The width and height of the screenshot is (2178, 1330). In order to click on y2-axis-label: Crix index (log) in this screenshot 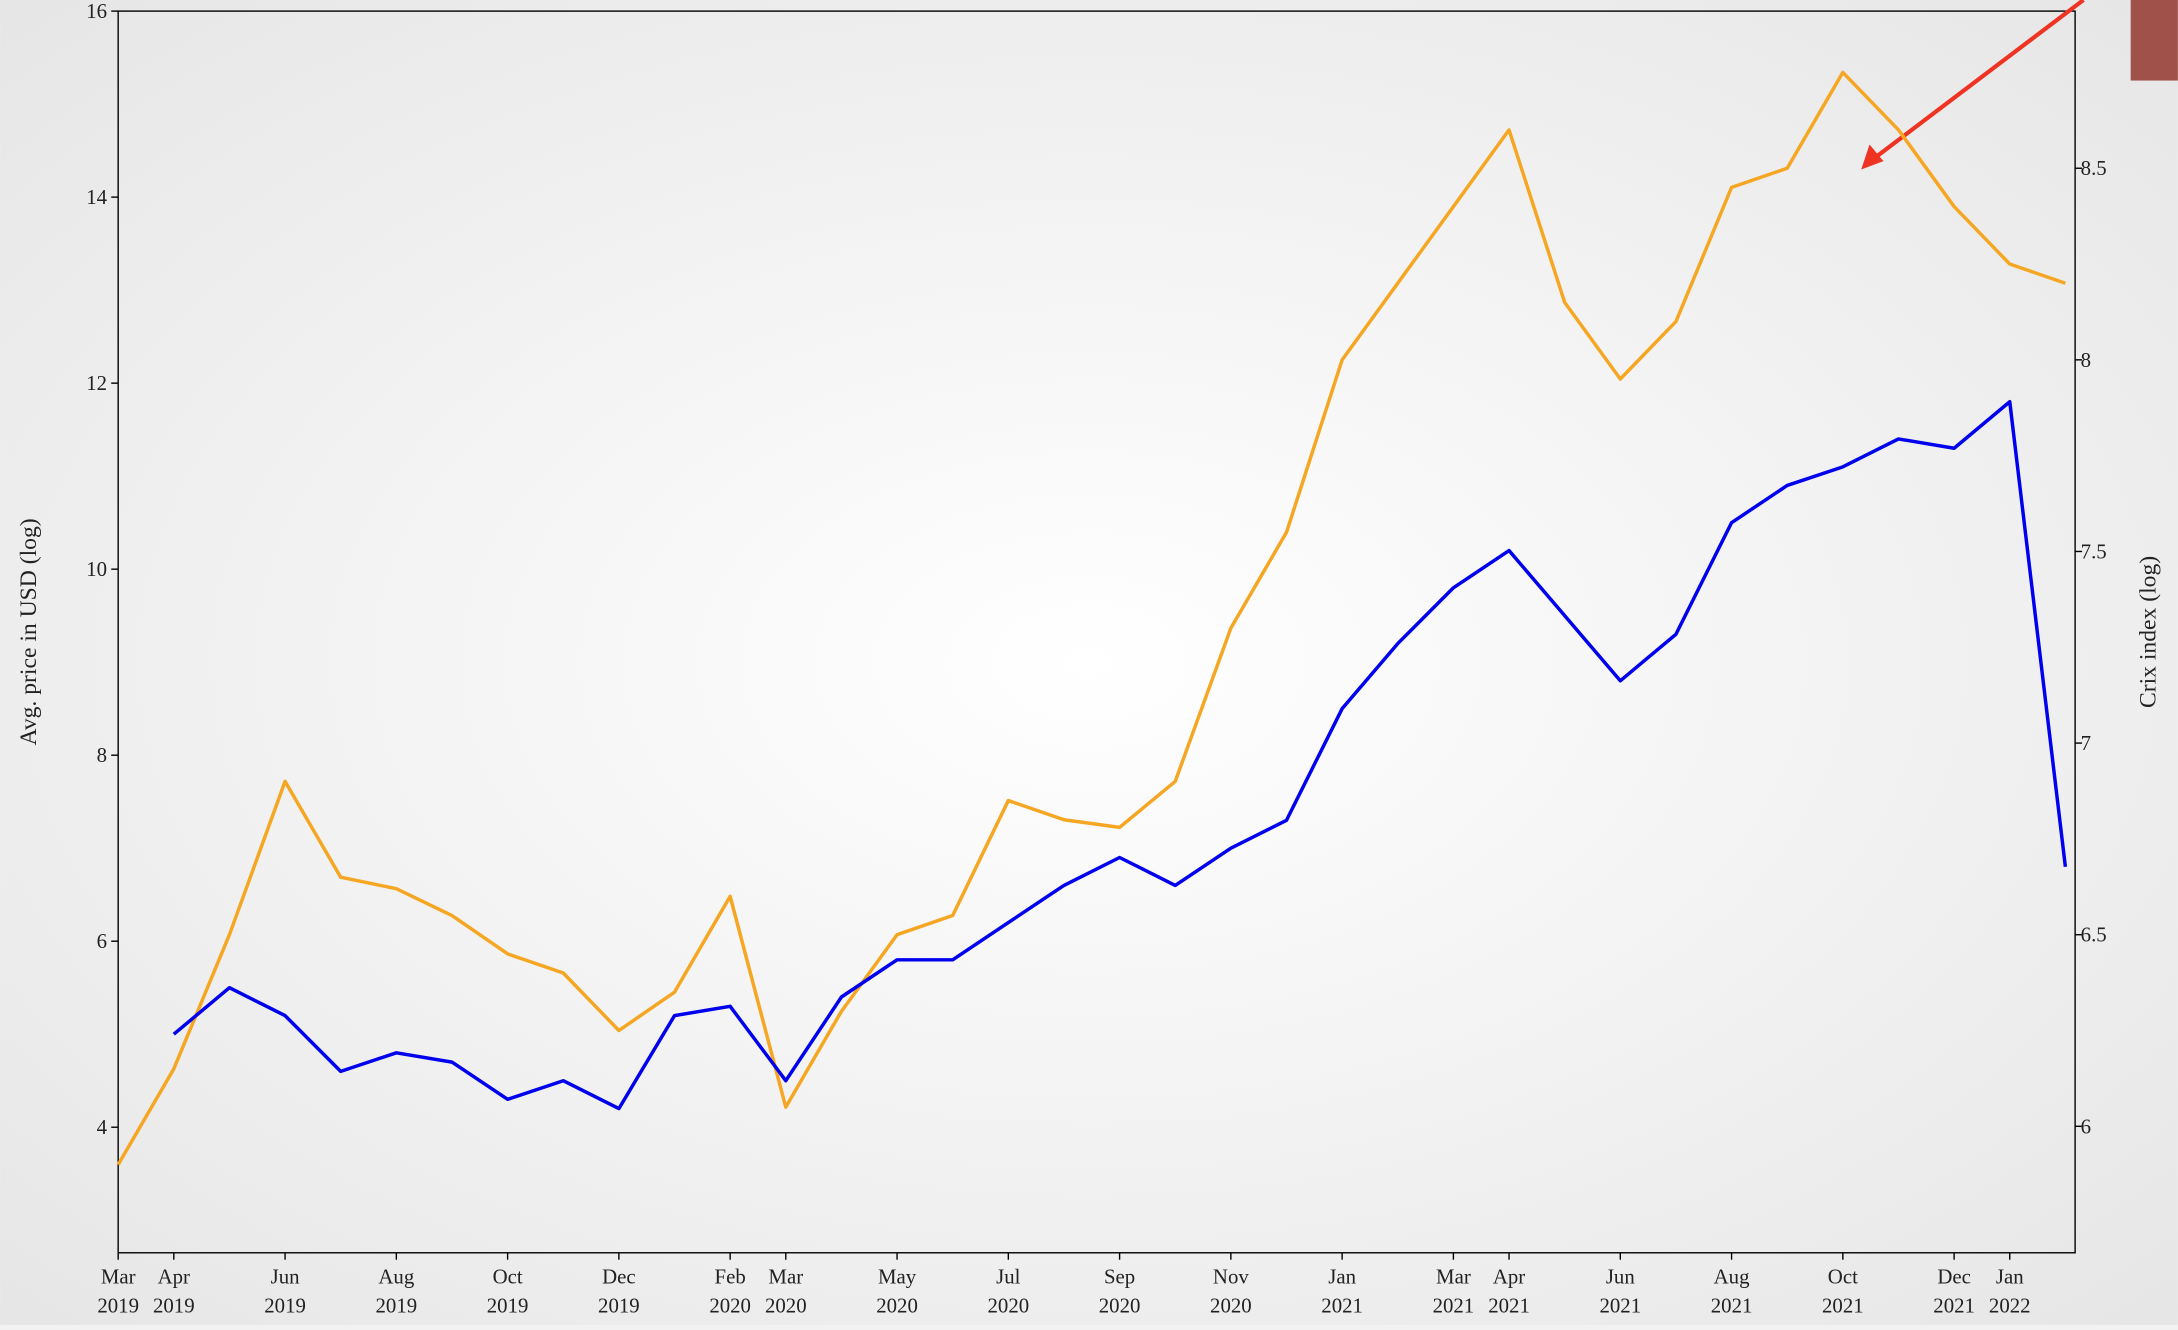, I will do `click(2149, 632)`.